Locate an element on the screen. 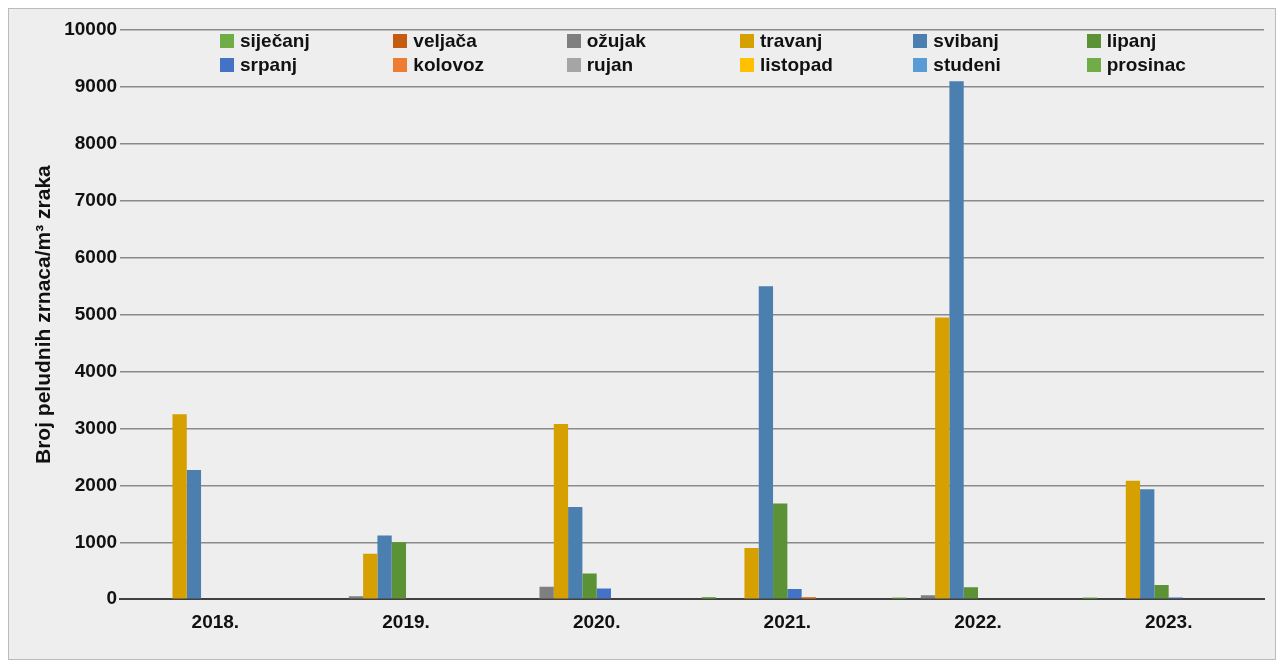 This screenshot has width=1284, height=668. legend-label: kolovoz is located at coordinates (449, 65).